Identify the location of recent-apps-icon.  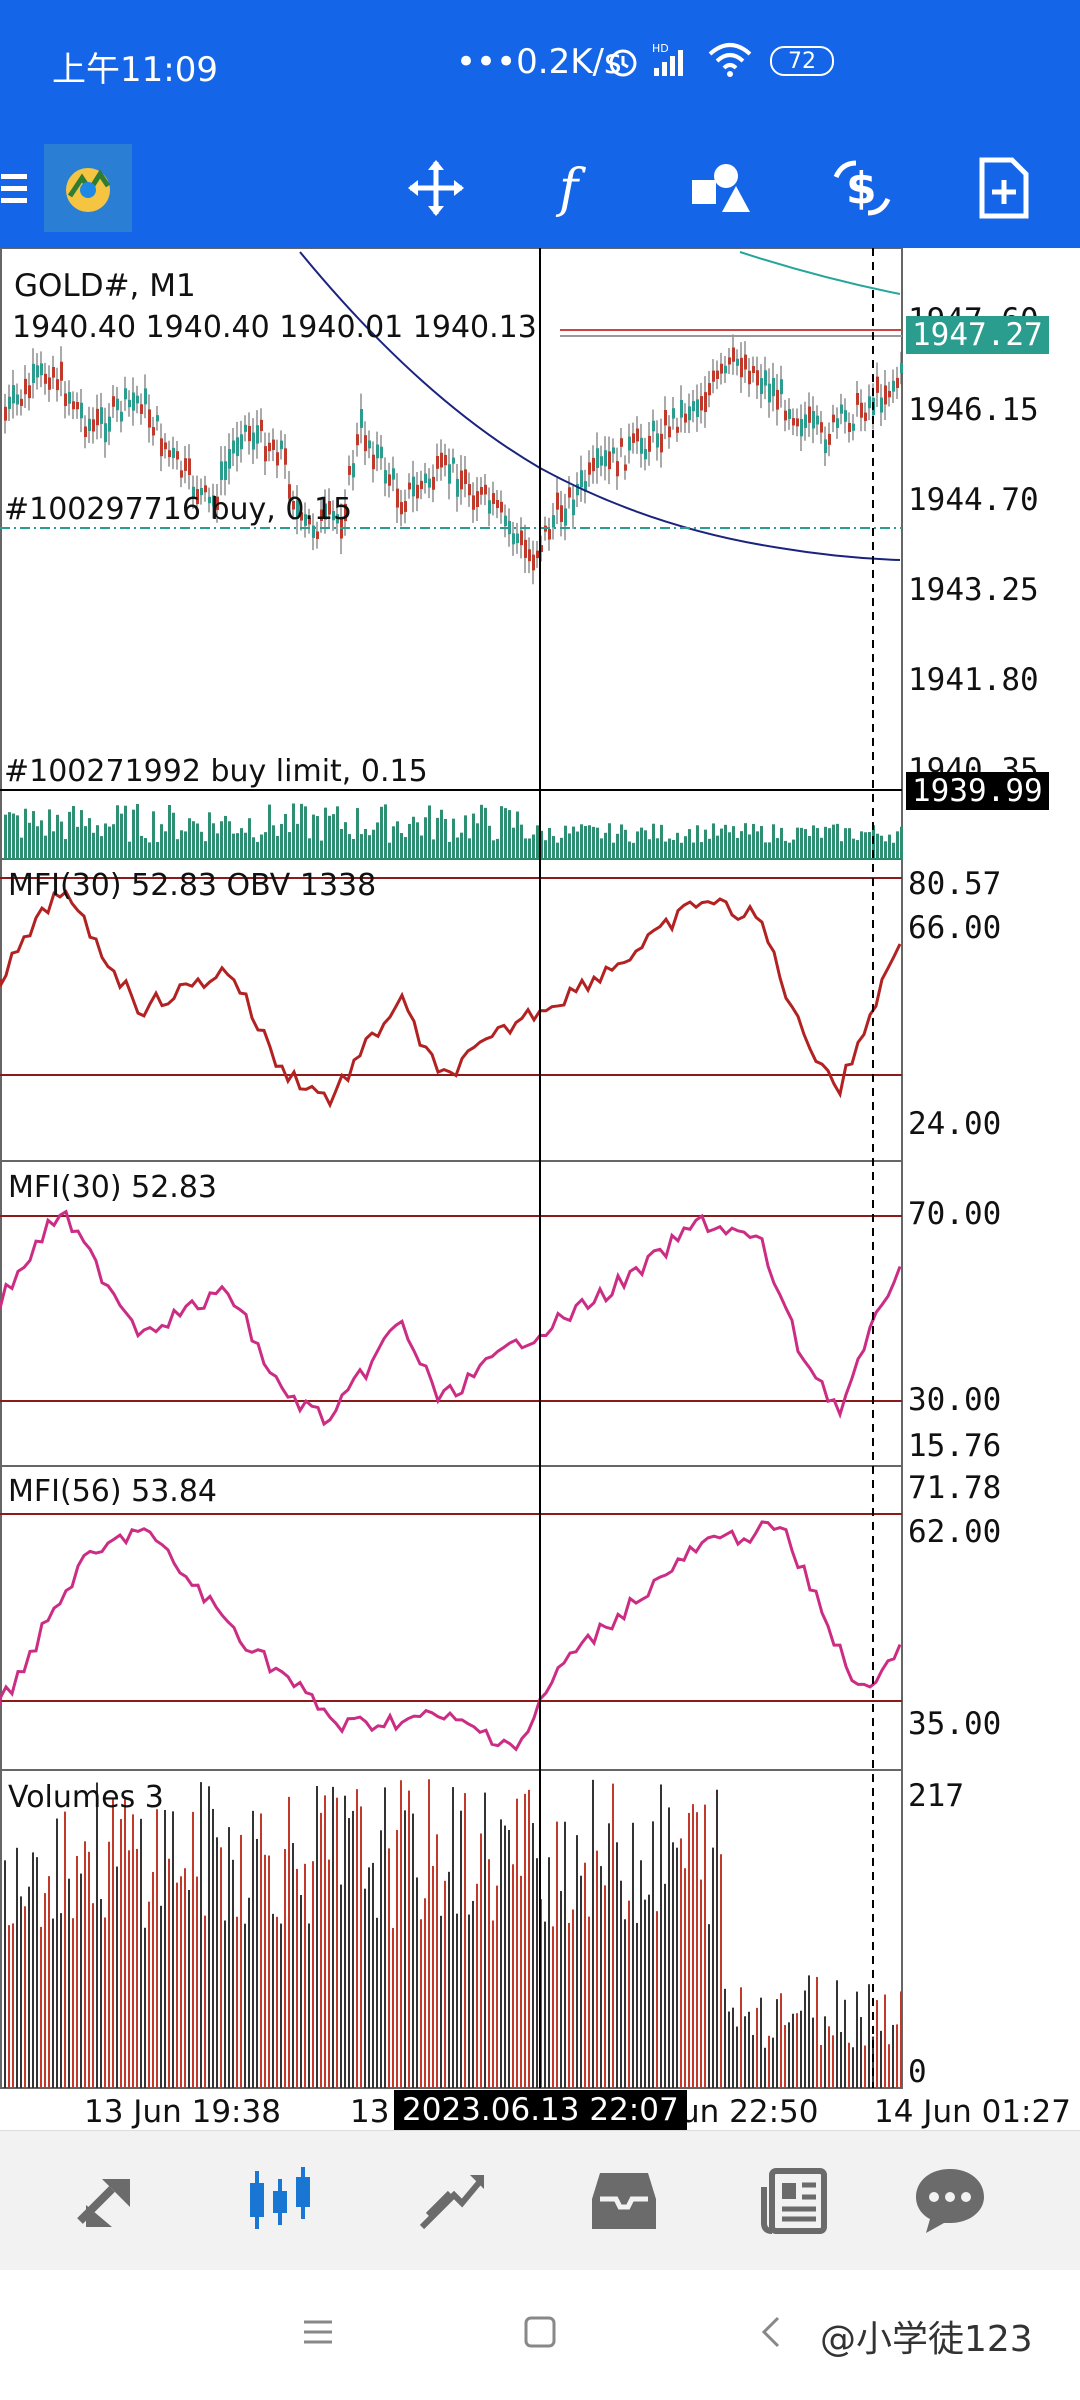
(318, 2332).